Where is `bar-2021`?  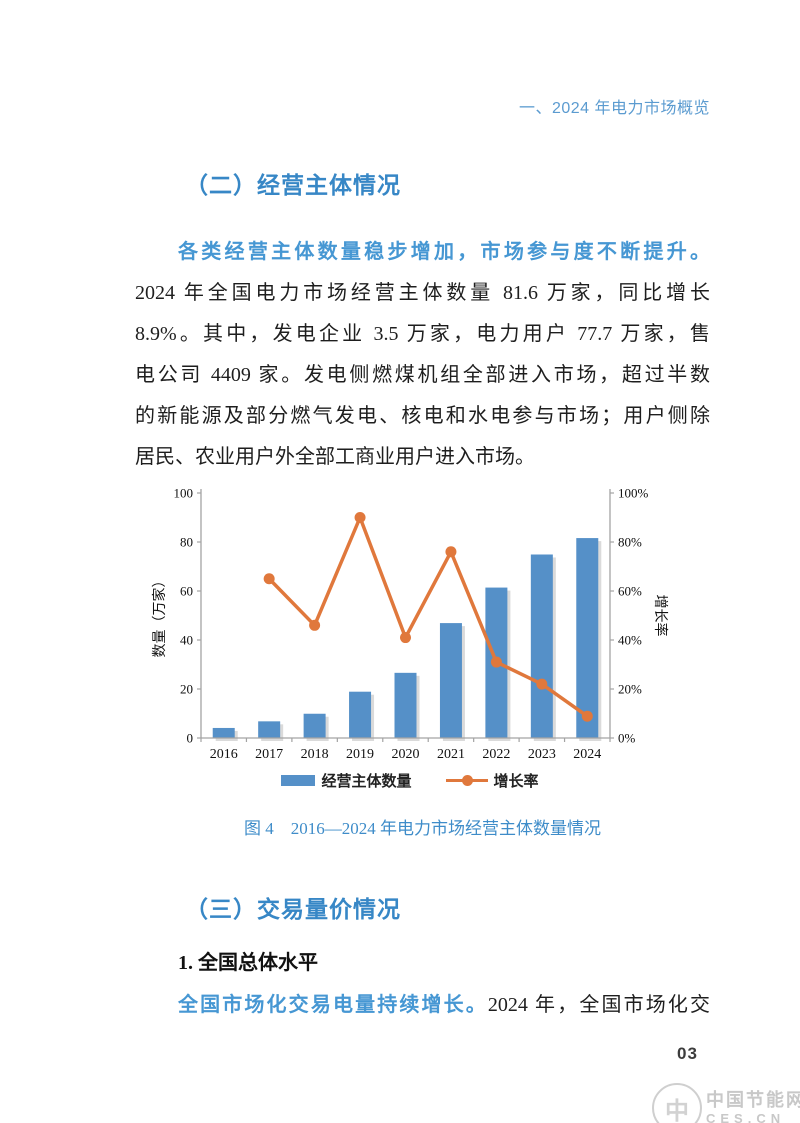 bar-2021 is located at coordinates (450, 680).